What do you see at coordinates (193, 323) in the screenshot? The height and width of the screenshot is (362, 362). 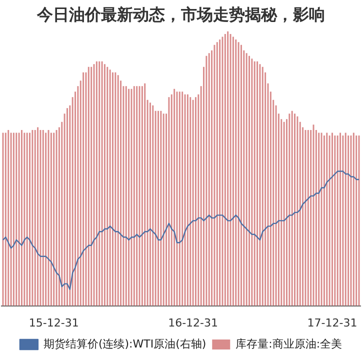 I see `x-tick-label: 16-12-31` at bounding box center [193, 323].